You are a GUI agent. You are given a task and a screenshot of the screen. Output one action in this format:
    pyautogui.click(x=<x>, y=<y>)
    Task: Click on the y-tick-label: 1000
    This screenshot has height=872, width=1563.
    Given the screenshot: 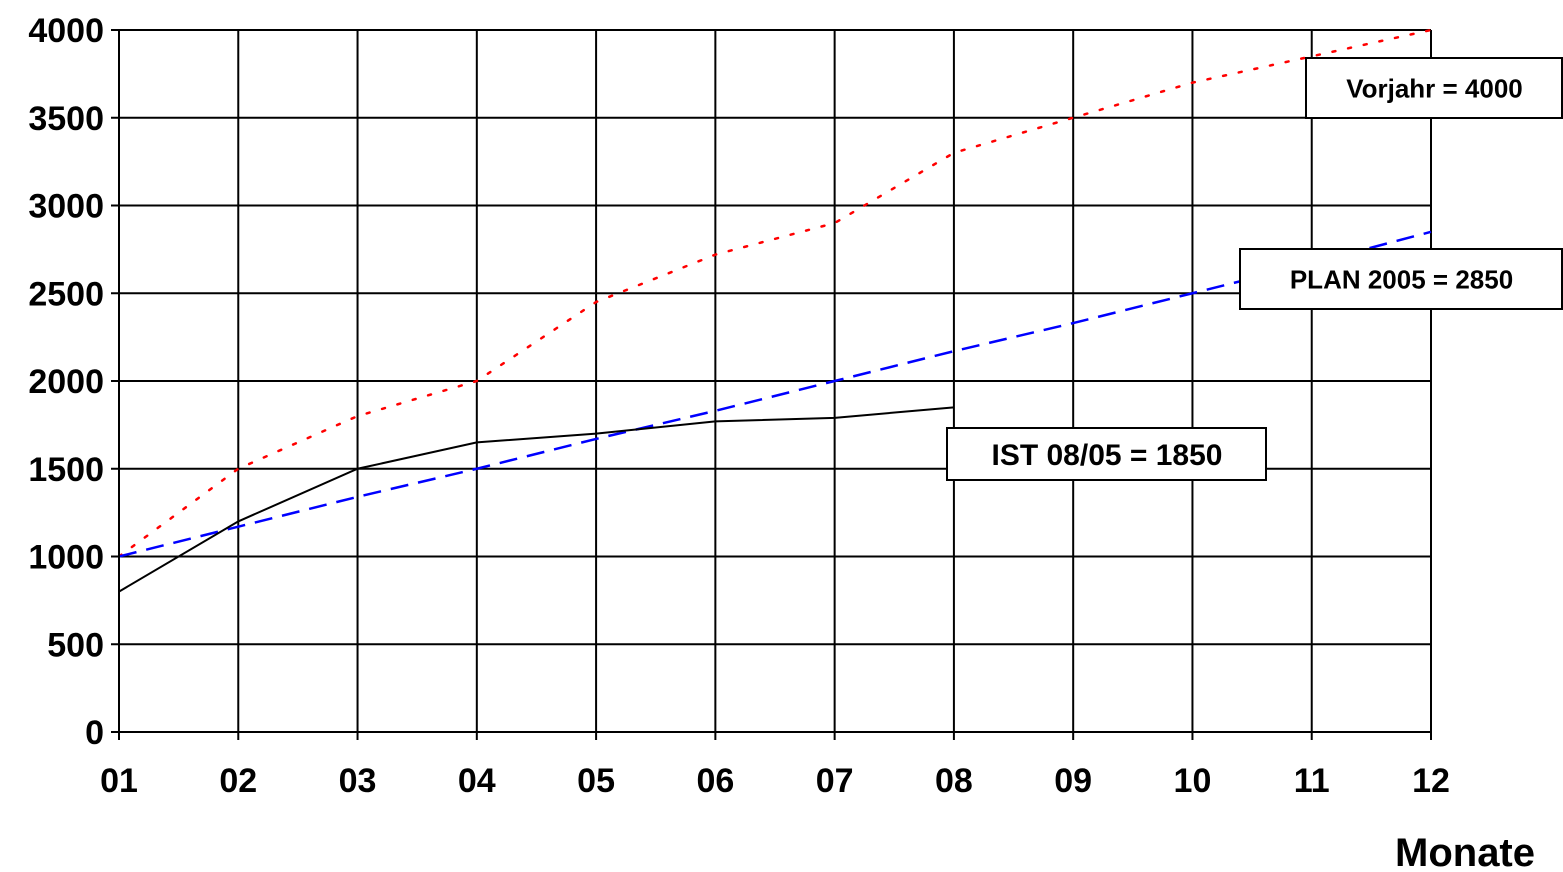 What is the action you would take?
    pyautogui.click(x=66, y=558)
    